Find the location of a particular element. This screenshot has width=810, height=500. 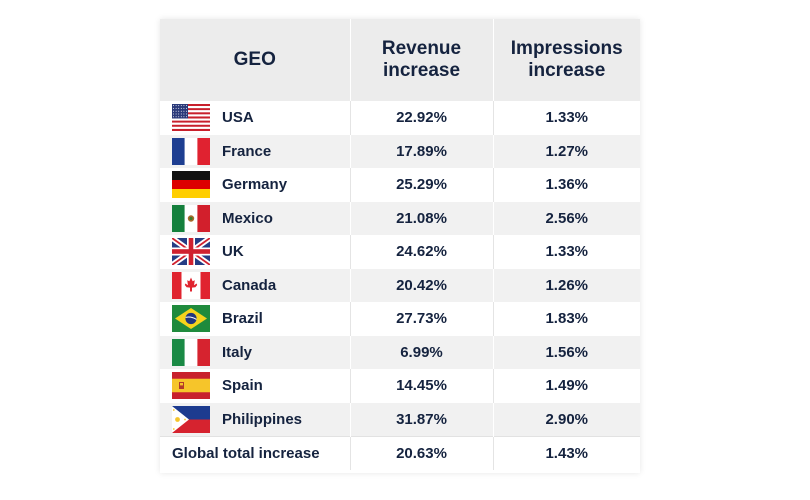

total-impressions-cell: 1.43% is located at coordinates (566, 453).